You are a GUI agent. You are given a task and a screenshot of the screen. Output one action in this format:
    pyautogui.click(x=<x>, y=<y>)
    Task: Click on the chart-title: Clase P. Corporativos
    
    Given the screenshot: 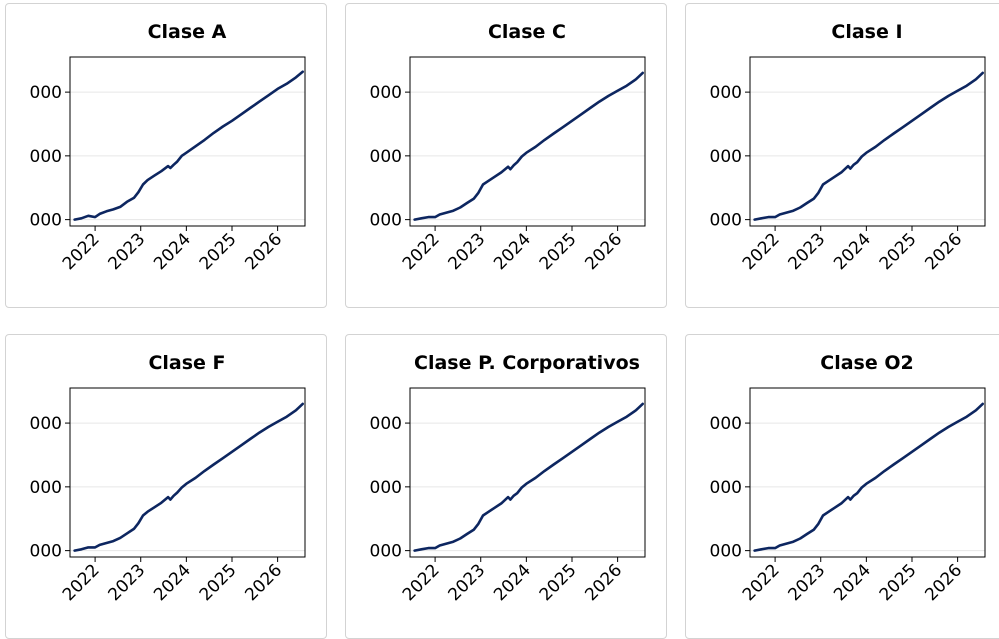 What is the action you would take?
    pyautogui.click(x=527, y=363)
    